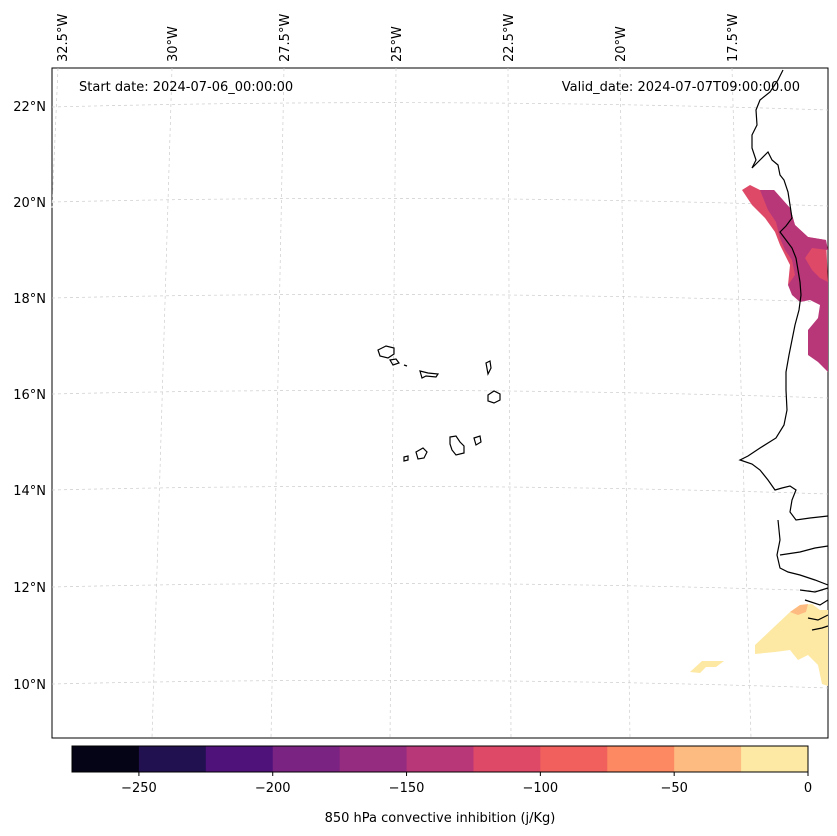  Describe the element at coordinates (494, 397) in the screenshot. I see `island-boa-vista` at that location.